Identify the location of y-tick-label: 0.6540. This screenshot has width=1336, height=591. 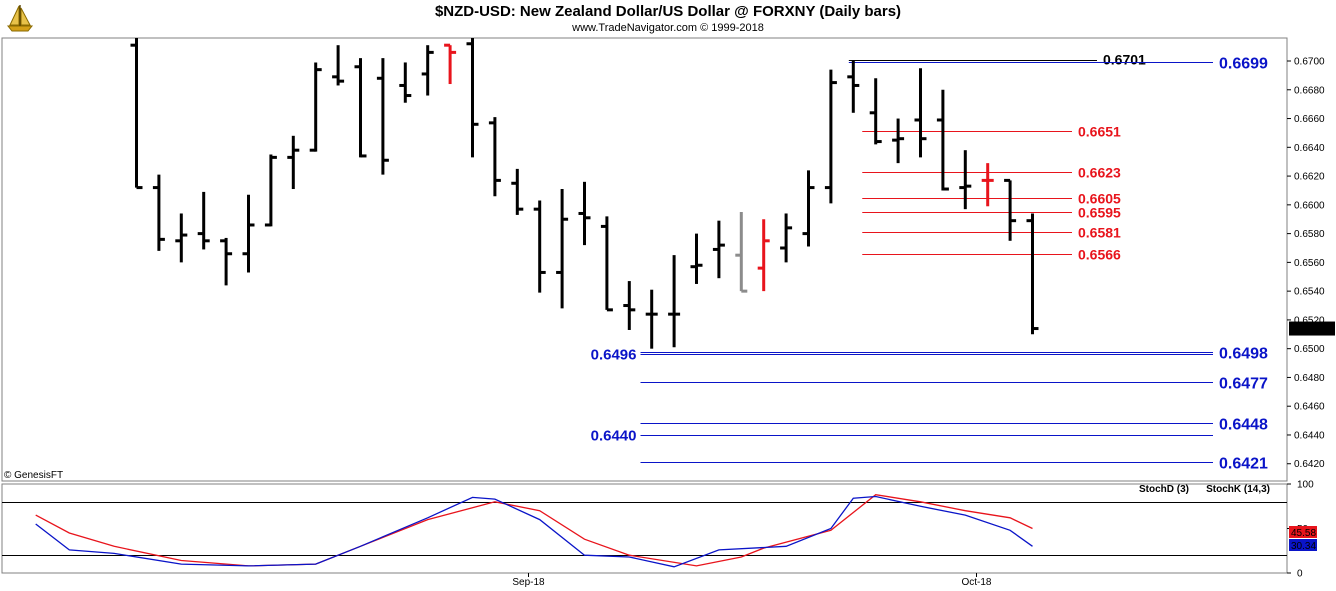
(1309, 292).